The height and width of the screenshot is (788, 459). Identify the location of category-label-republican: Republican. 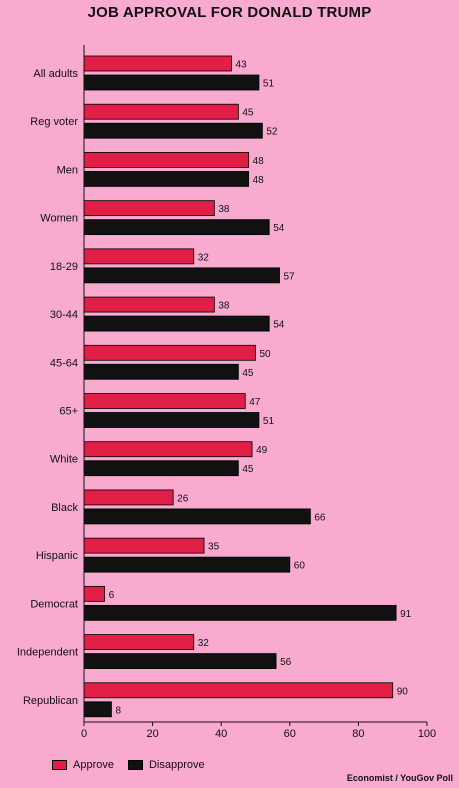
(50, 701).